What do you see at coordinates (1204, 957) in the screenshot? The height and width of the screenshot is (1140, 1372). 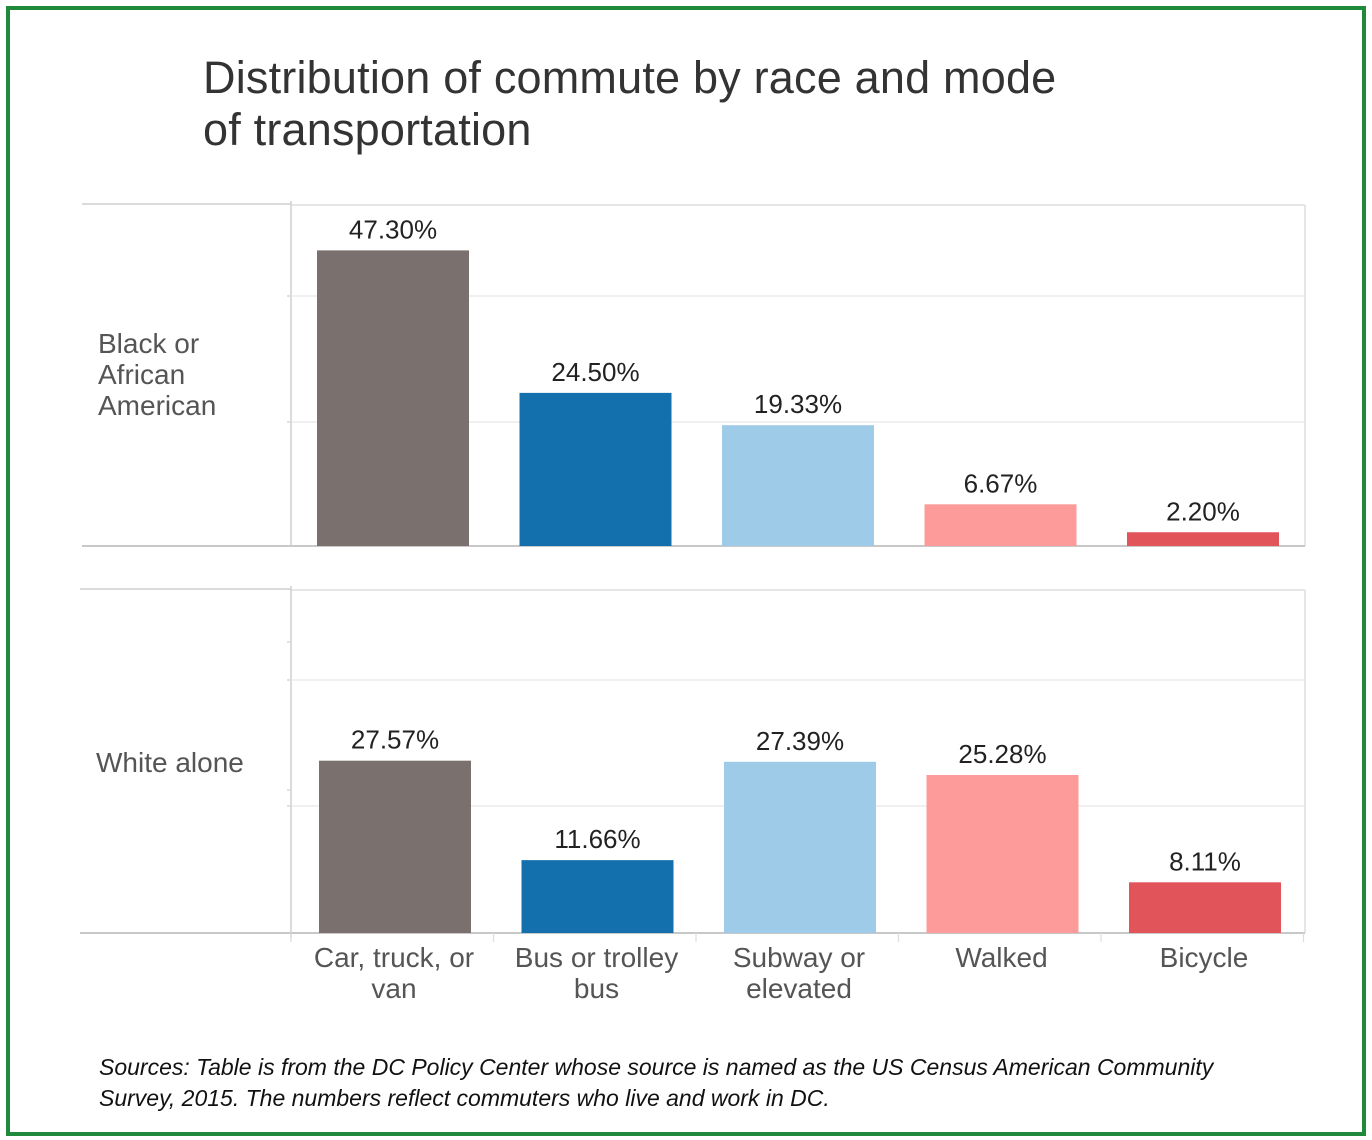 I see `category-label-4-line-0: Bicycle` at bounding box center [1204, 957].